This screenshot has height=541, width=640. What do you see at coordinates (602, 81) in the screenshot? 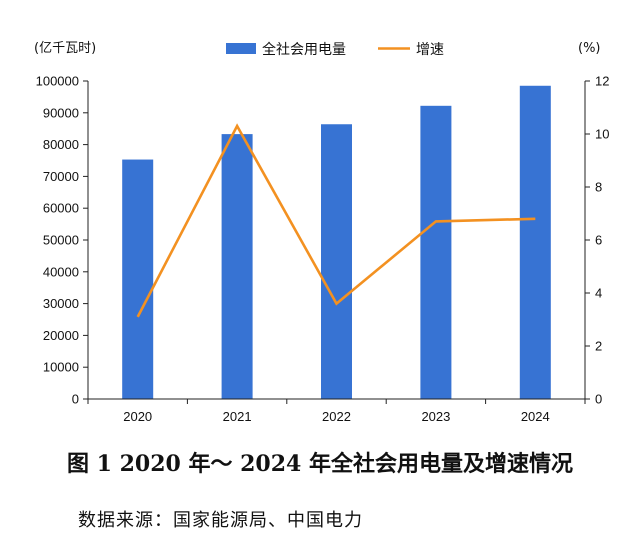
I see `right-tick-label: 12` at bounding box center [602, 81].